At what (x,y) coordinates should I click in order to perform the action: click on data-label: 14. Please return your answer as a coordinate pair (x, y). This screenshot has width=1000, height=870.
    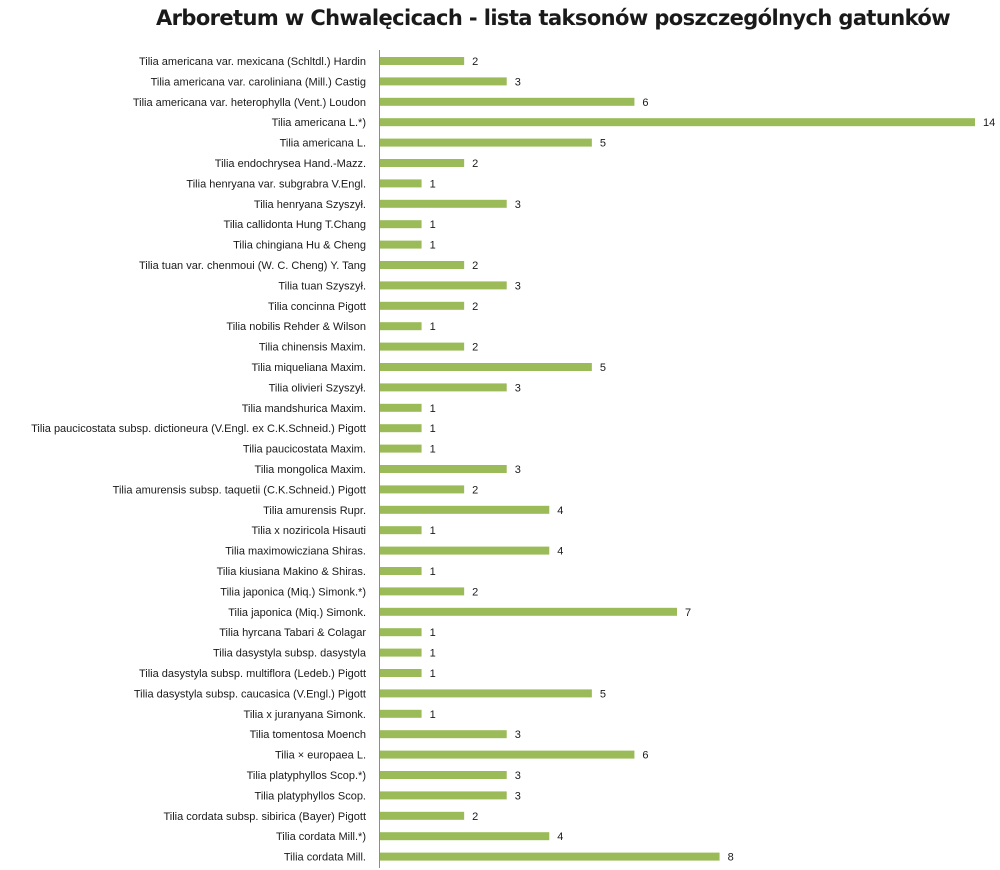
    Looking at the image, I should click on (989, 123).